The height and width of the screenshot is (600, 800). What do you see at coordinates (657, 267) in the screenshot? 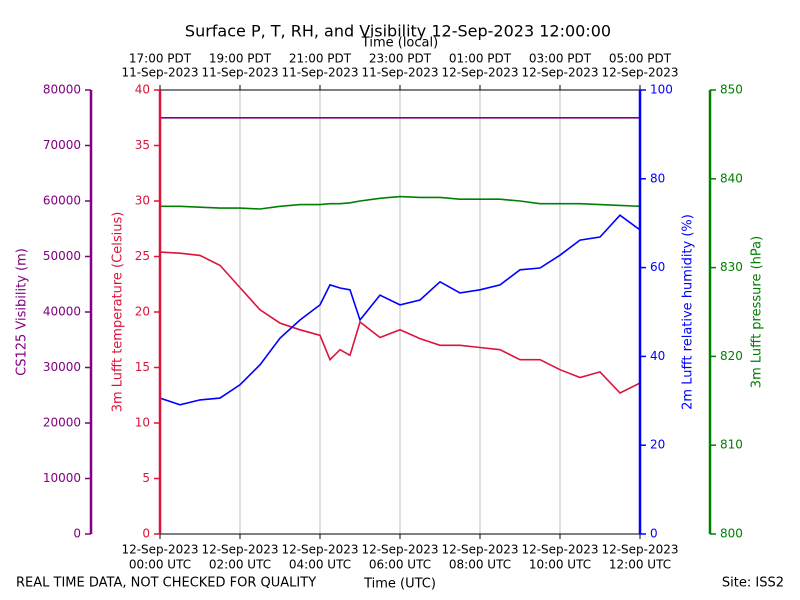
I see `y-tick-label: 60` at bounding box center [657, 267].